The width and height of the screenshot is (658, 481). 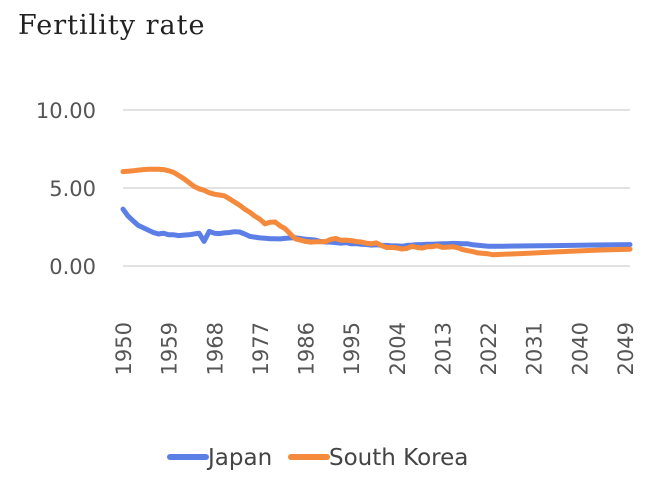 I want to click on y-axis-tick-labels: 0.00 5.00 10.00, so click(x=66, y=189).